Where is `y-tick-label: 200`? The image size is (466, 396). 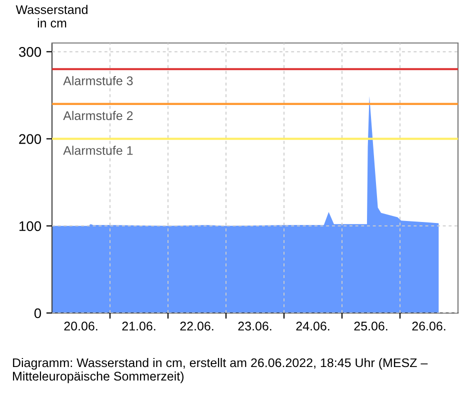
y-tick-label: 200 is located at coordinates (30, 139).